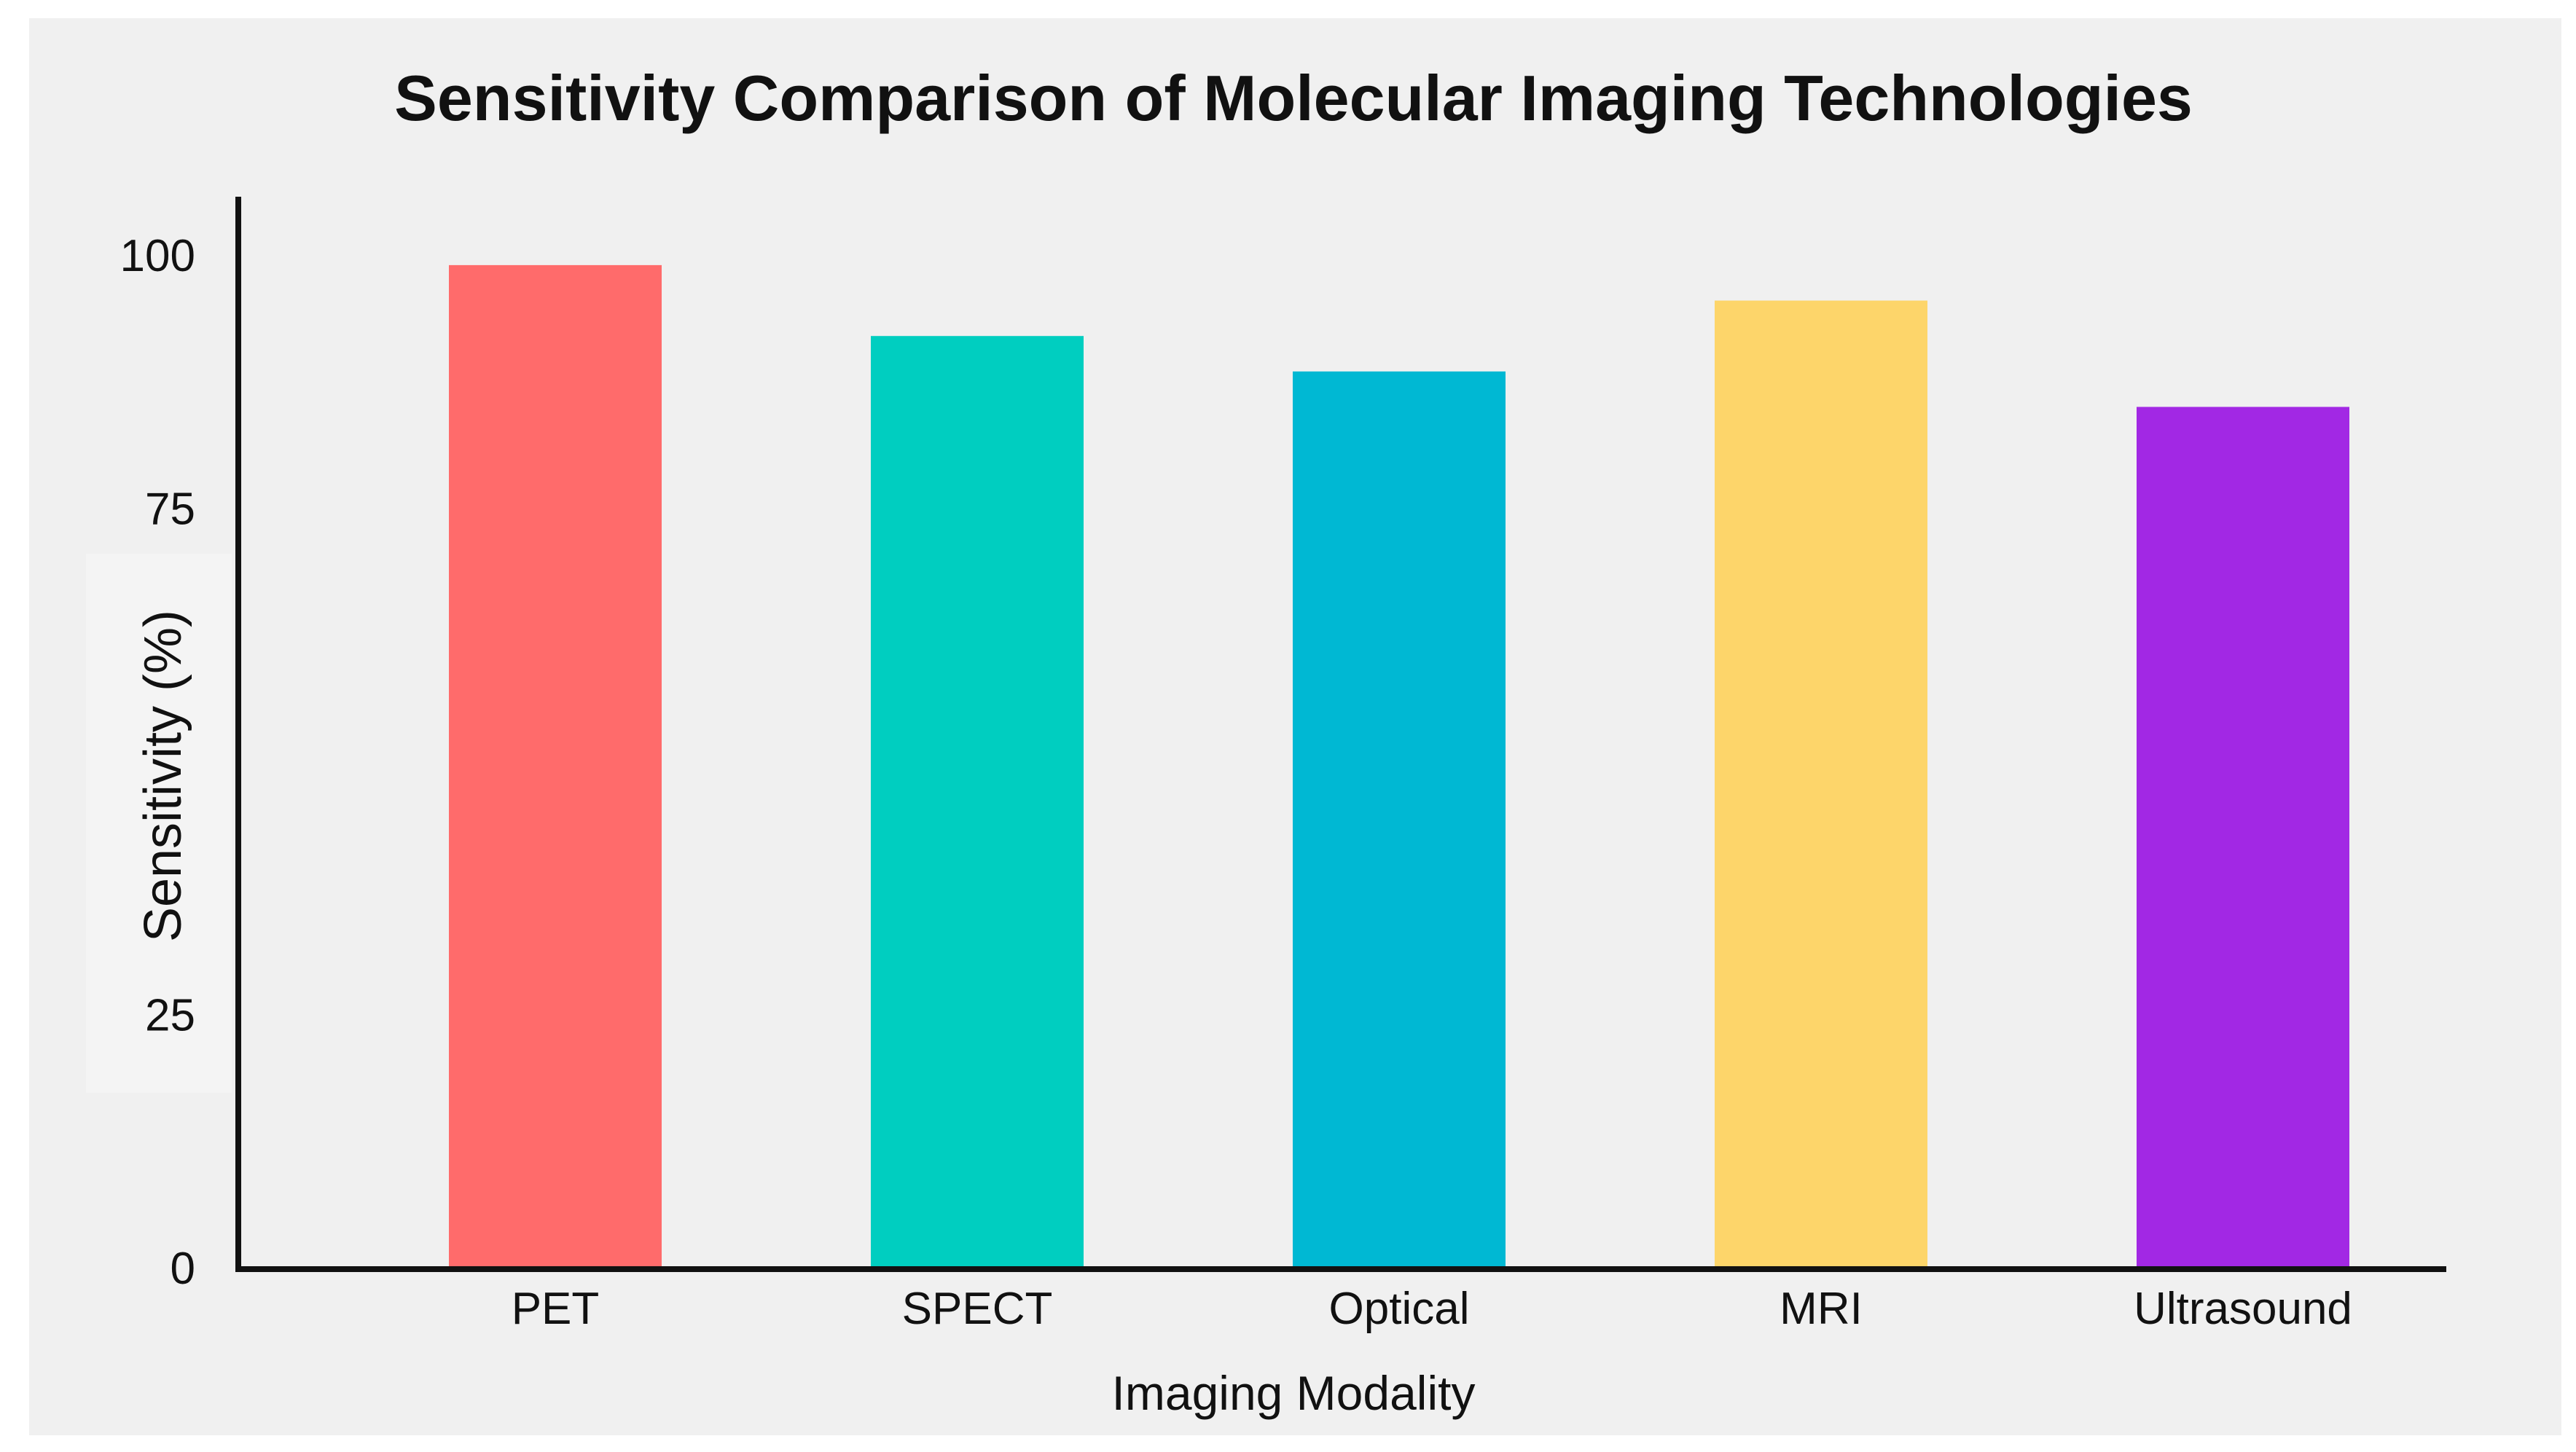 This screenshot has height=1452, width=2576. I want to click on x-tick-label-spect: SPECT, so click(977, 1309).